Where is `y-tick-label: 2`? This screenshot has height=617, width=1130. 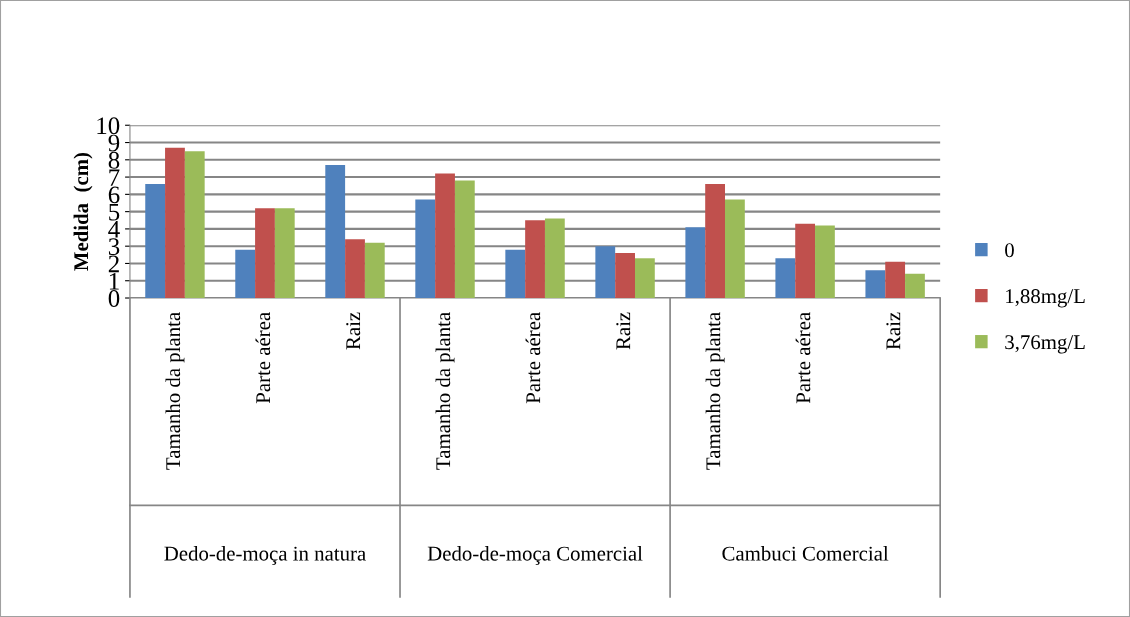 y-tick-label: 2 is located at coordinates (113, 264).